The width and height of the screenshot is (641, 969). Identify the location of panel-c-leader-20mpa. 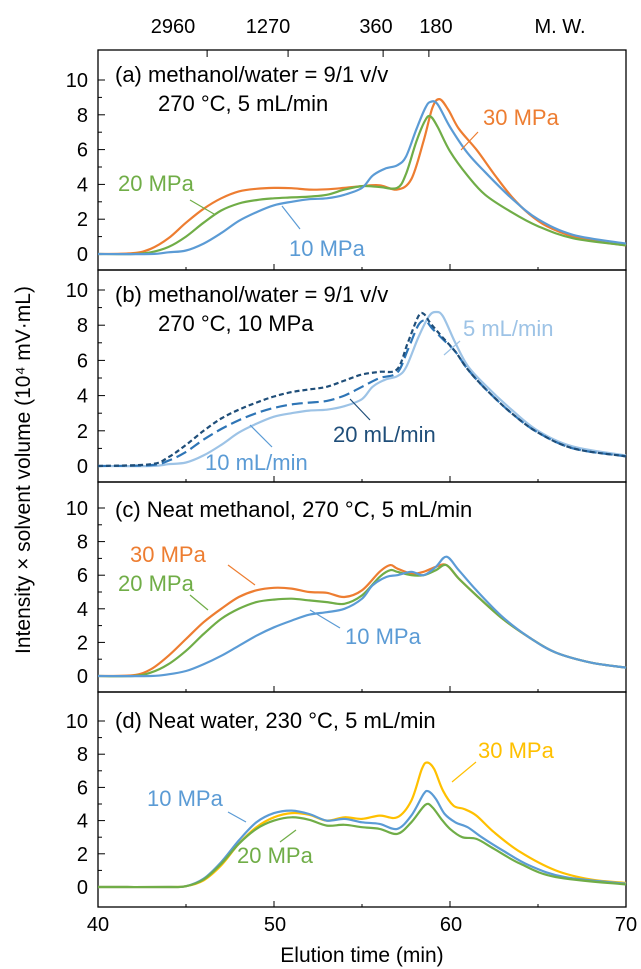
(199, 602).